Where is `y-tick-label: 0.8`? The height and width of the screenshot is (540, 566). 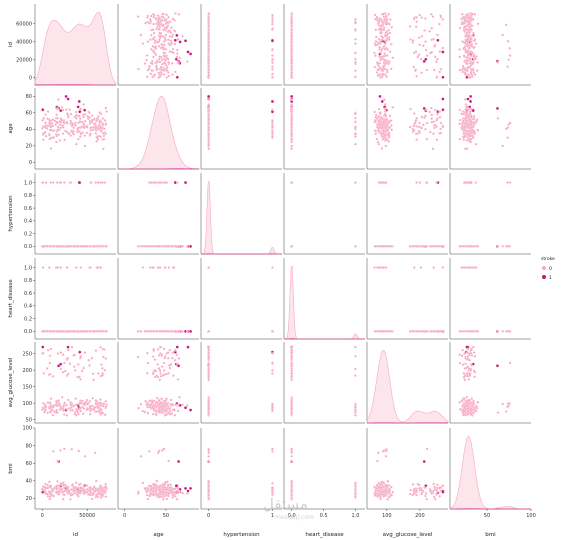 y-tick-label: 0.8 is located at coordinates (28, 196).